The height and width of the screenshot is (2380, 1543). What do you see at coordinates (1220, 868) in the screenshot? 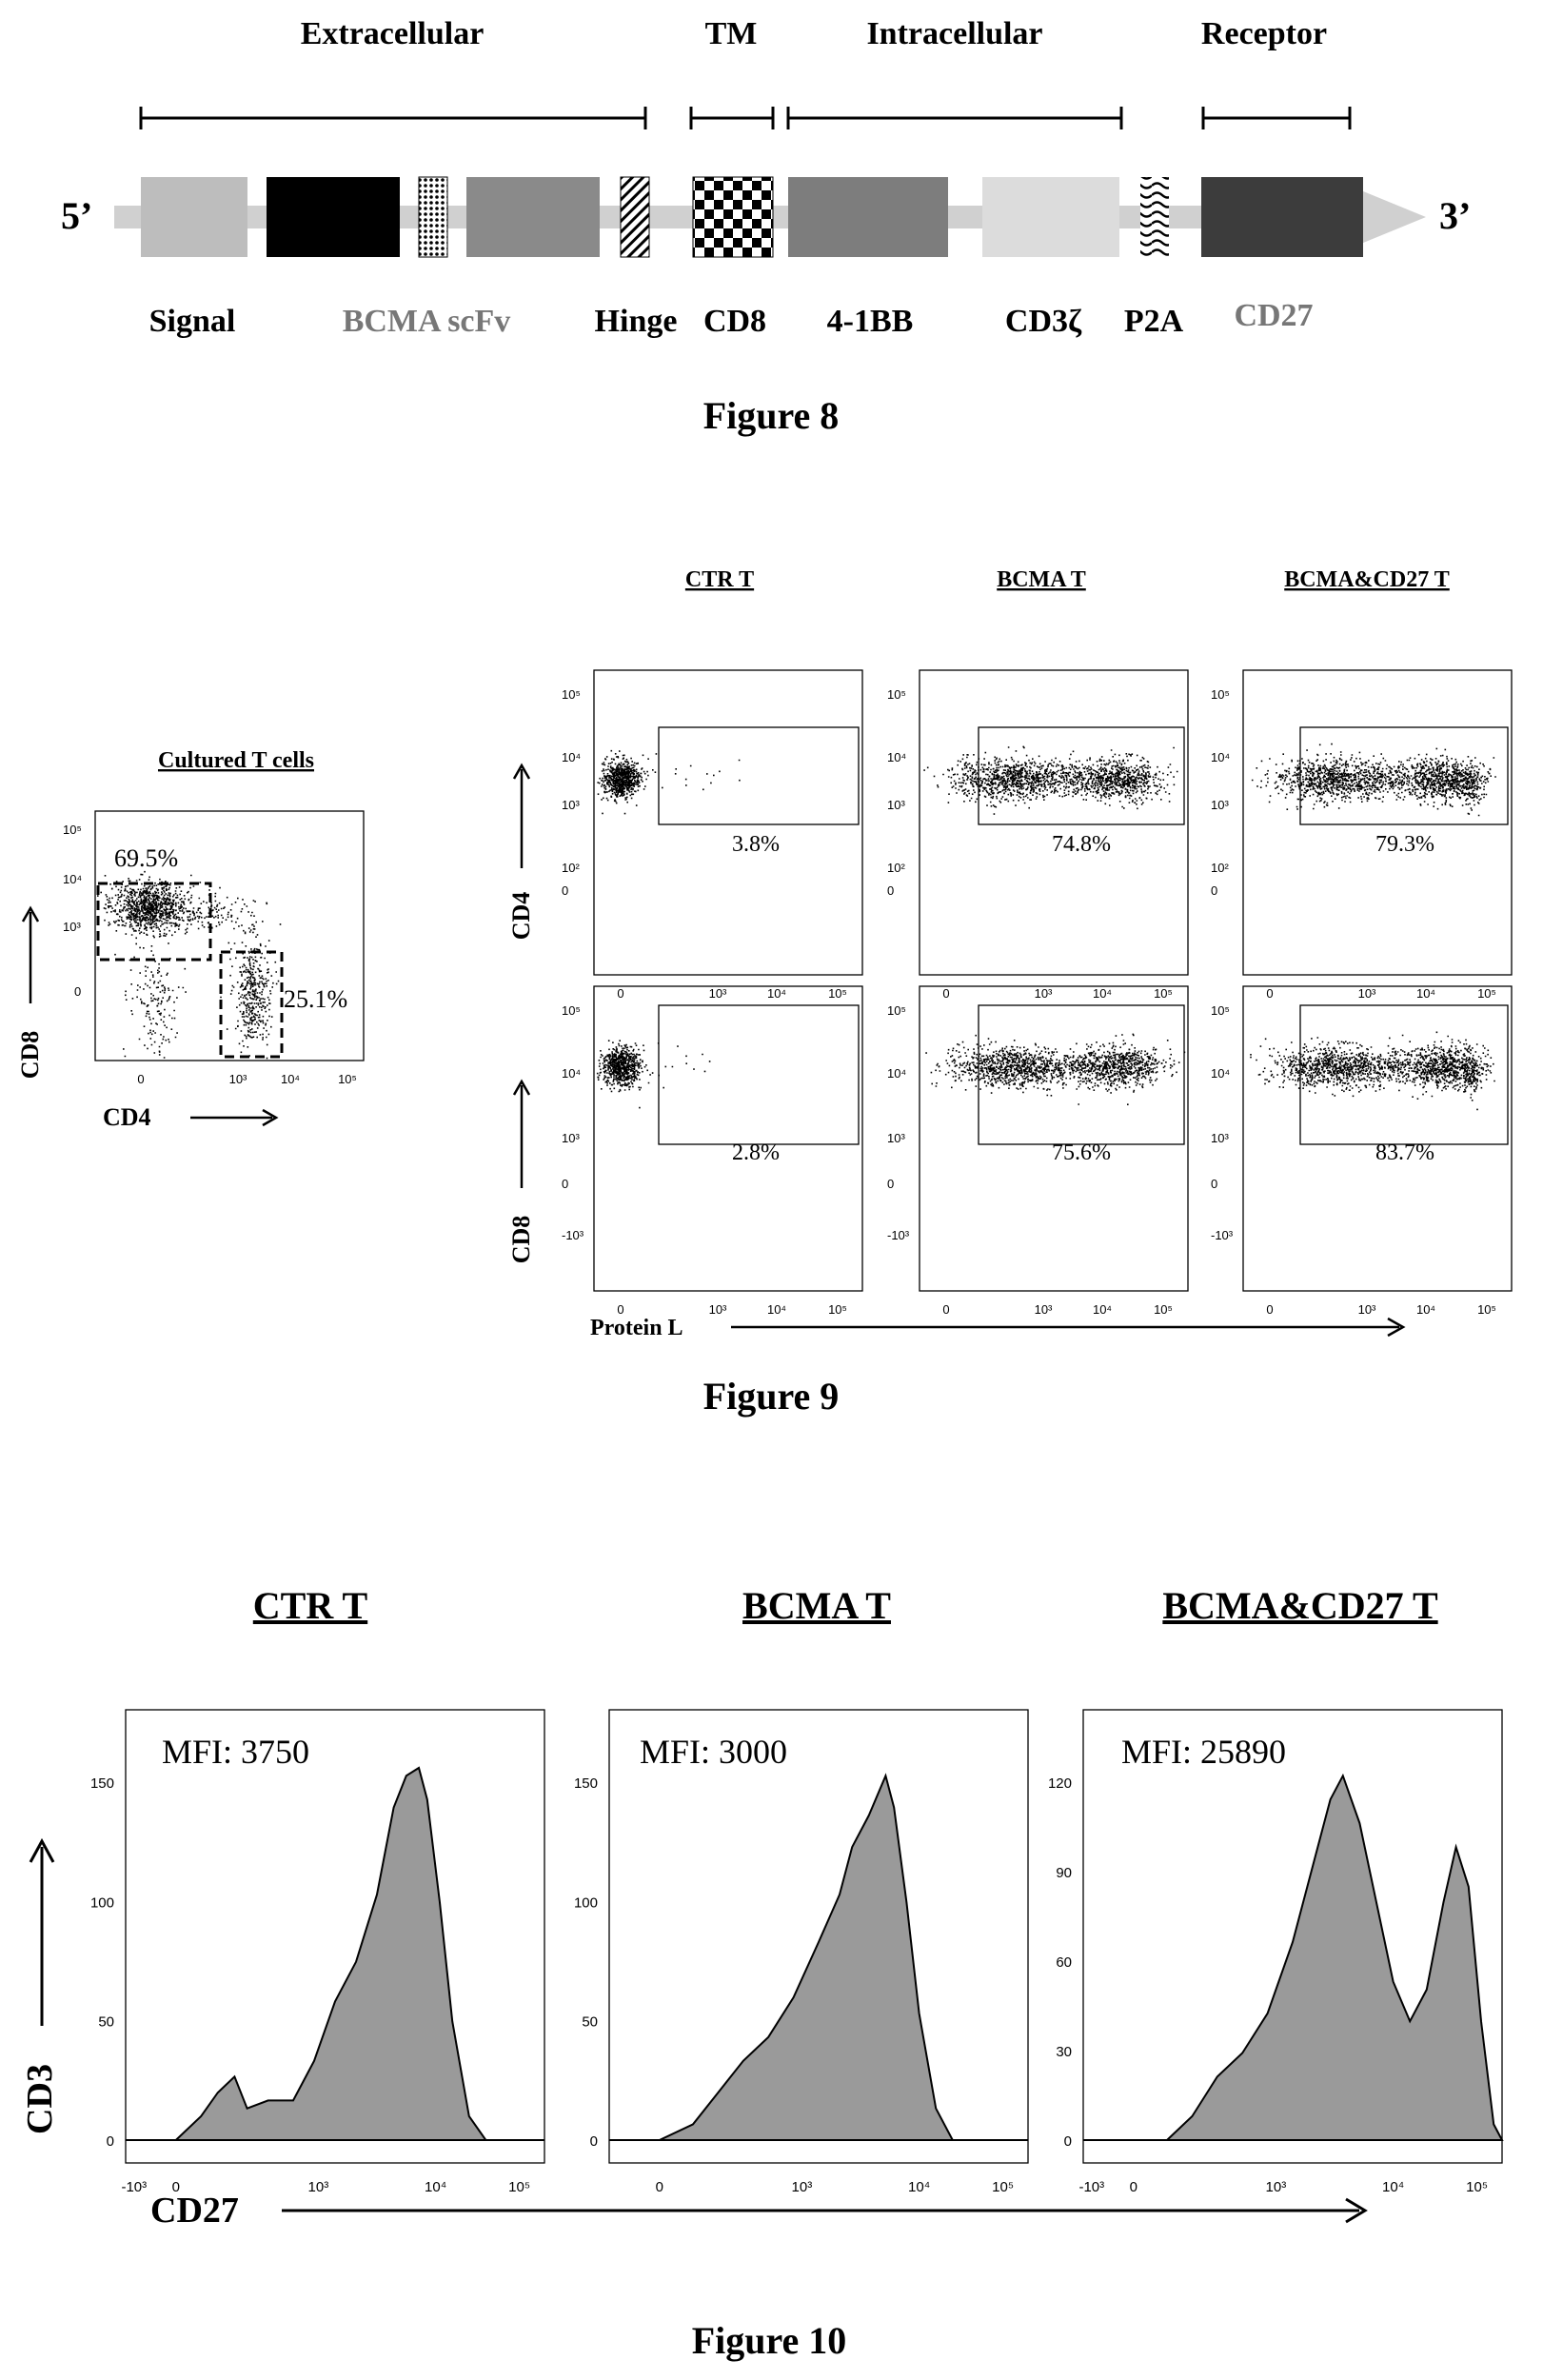
I see `y-tick-label: 10²` at bounding box center [1220, 868].